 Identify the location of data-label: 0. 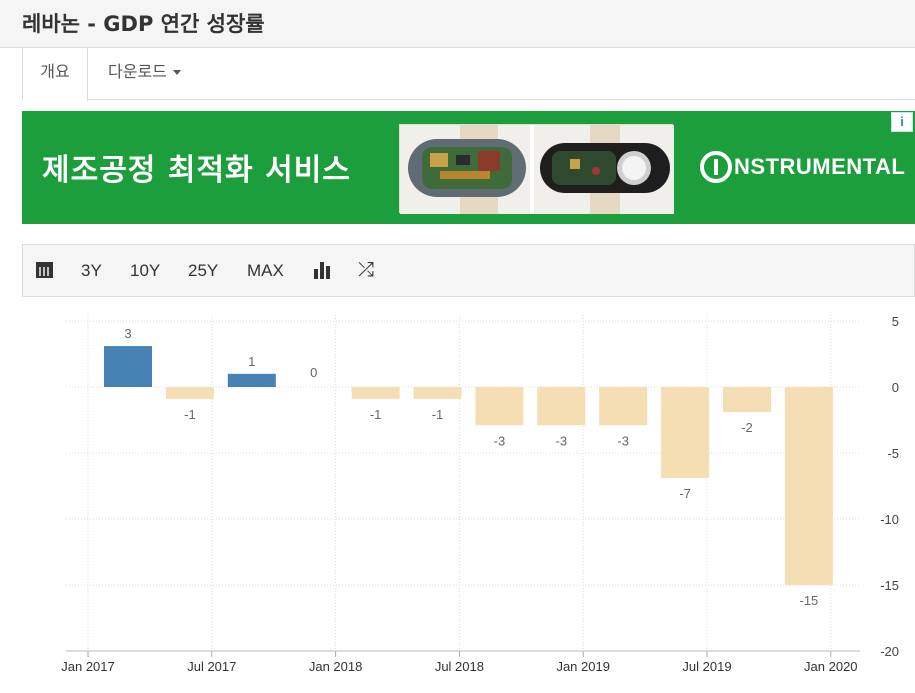
(313, 372).